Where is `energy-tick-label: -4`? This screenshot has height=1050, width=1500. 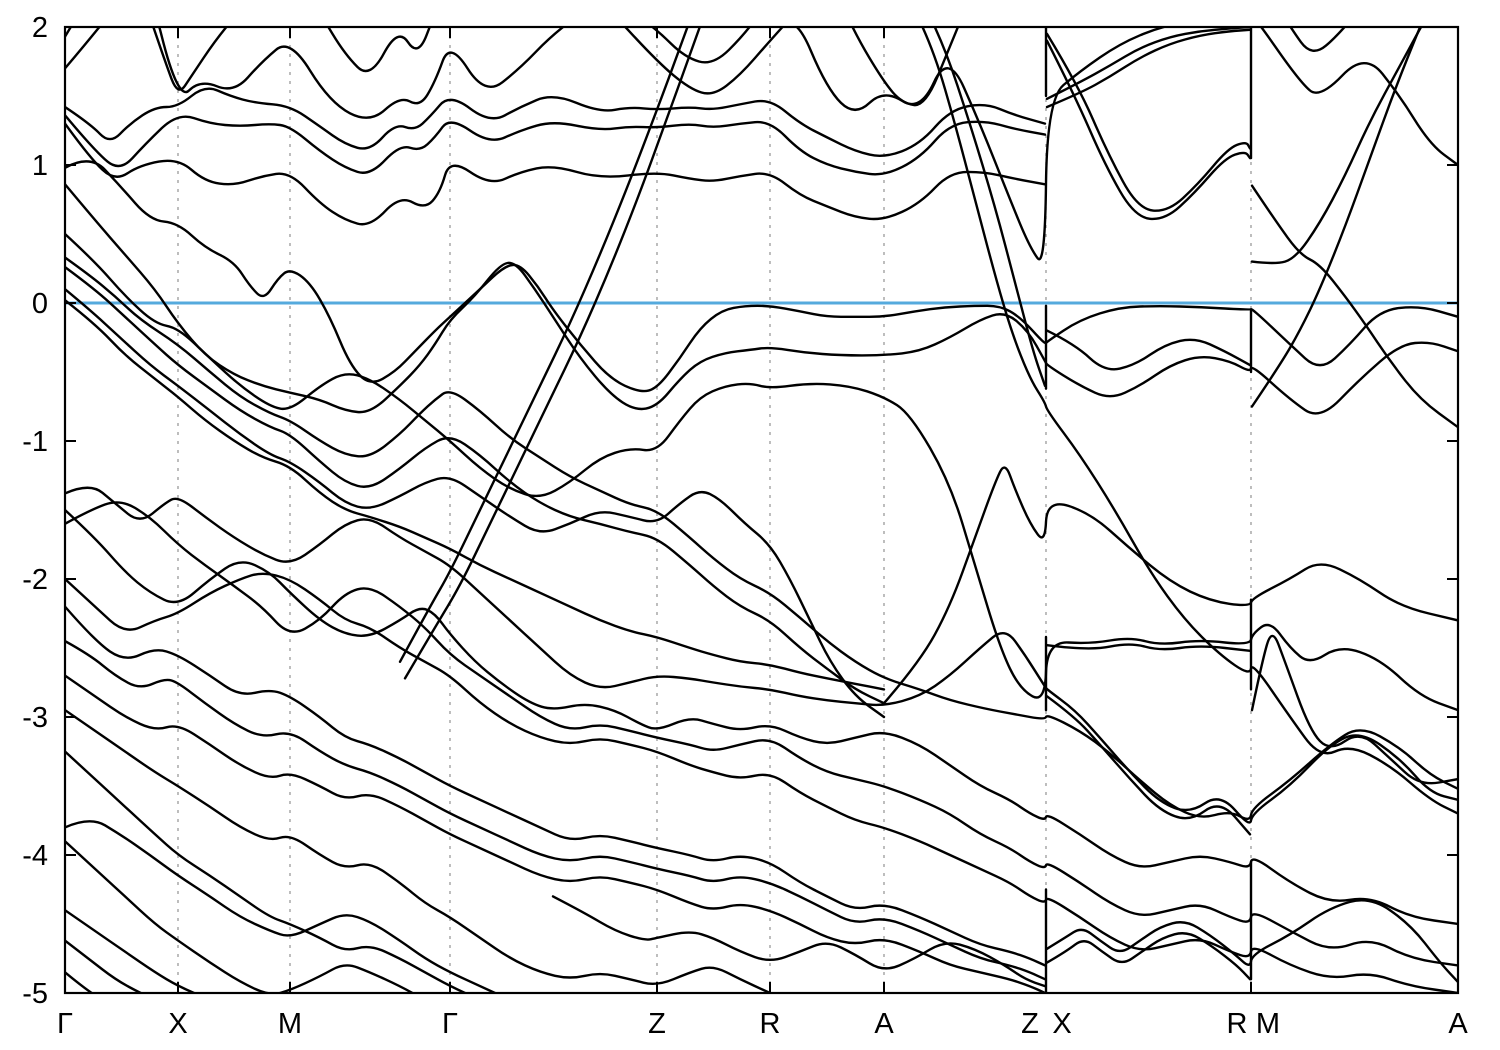
energy-tick-label: -4 is located at coordinates (35, 856).